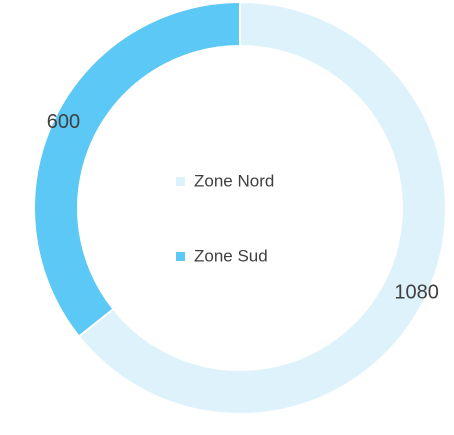 This screenshot has height=435, width=454. I want to click on data-label: 600, so click(63, 122).